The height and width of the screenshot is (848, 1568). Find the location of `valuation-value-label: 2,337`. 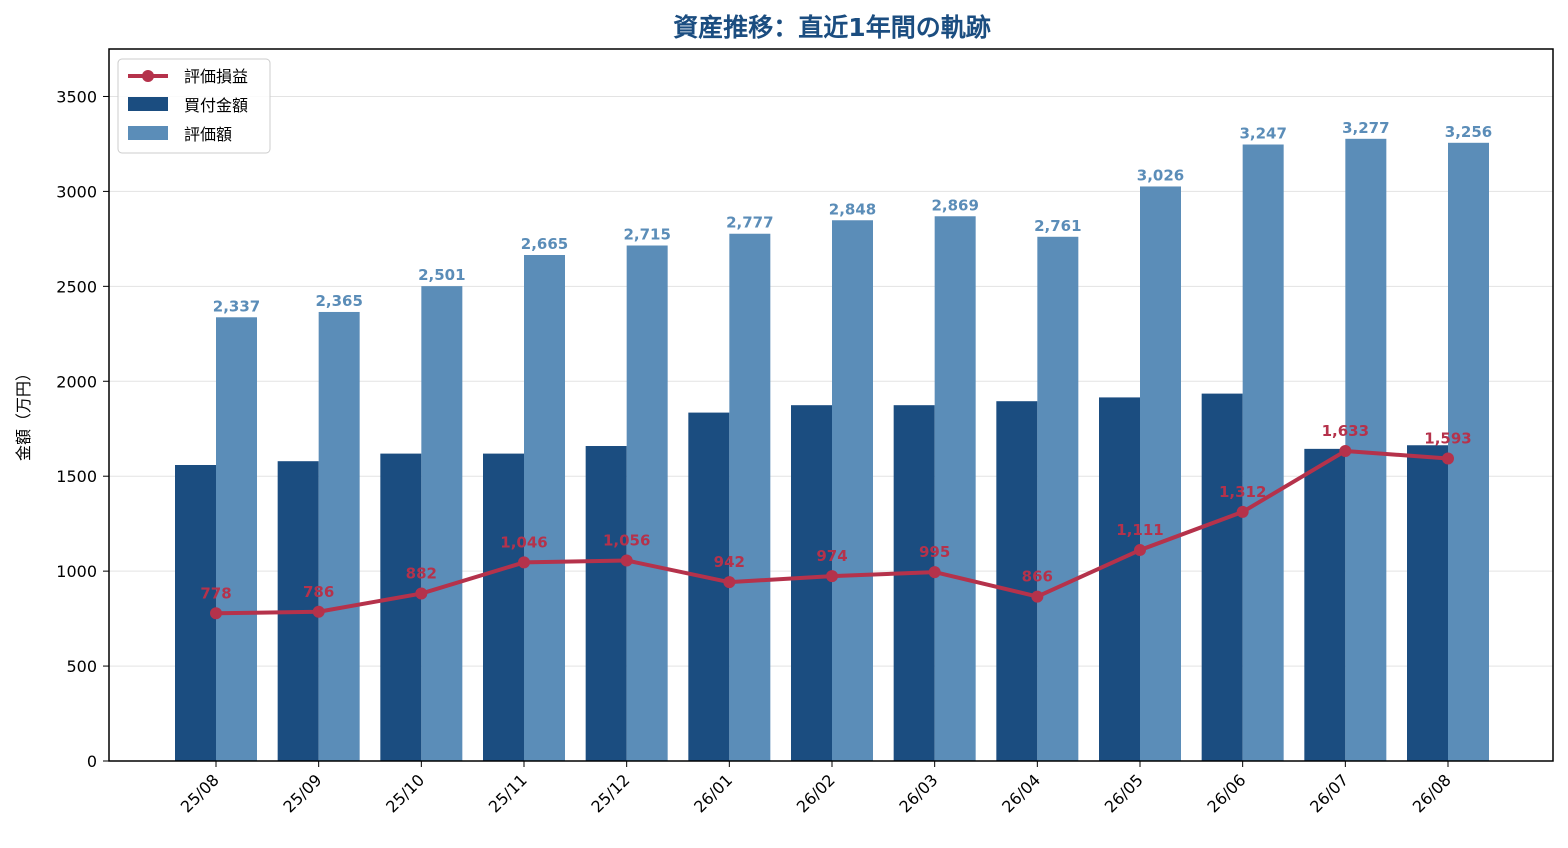

valuation-value-label: 2,337 is located at coordinates (236, 306).